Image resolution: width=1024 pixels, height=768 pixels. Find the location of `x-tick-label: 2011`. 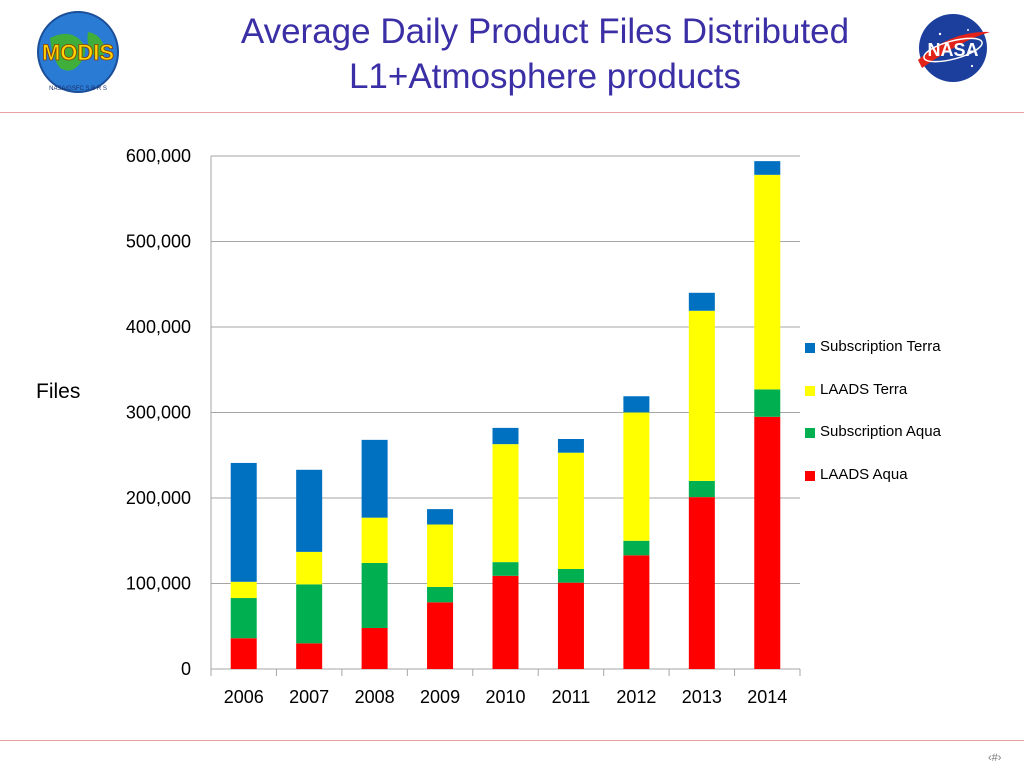

x-tick-label: 2011 is located at coordinates (571, 697).